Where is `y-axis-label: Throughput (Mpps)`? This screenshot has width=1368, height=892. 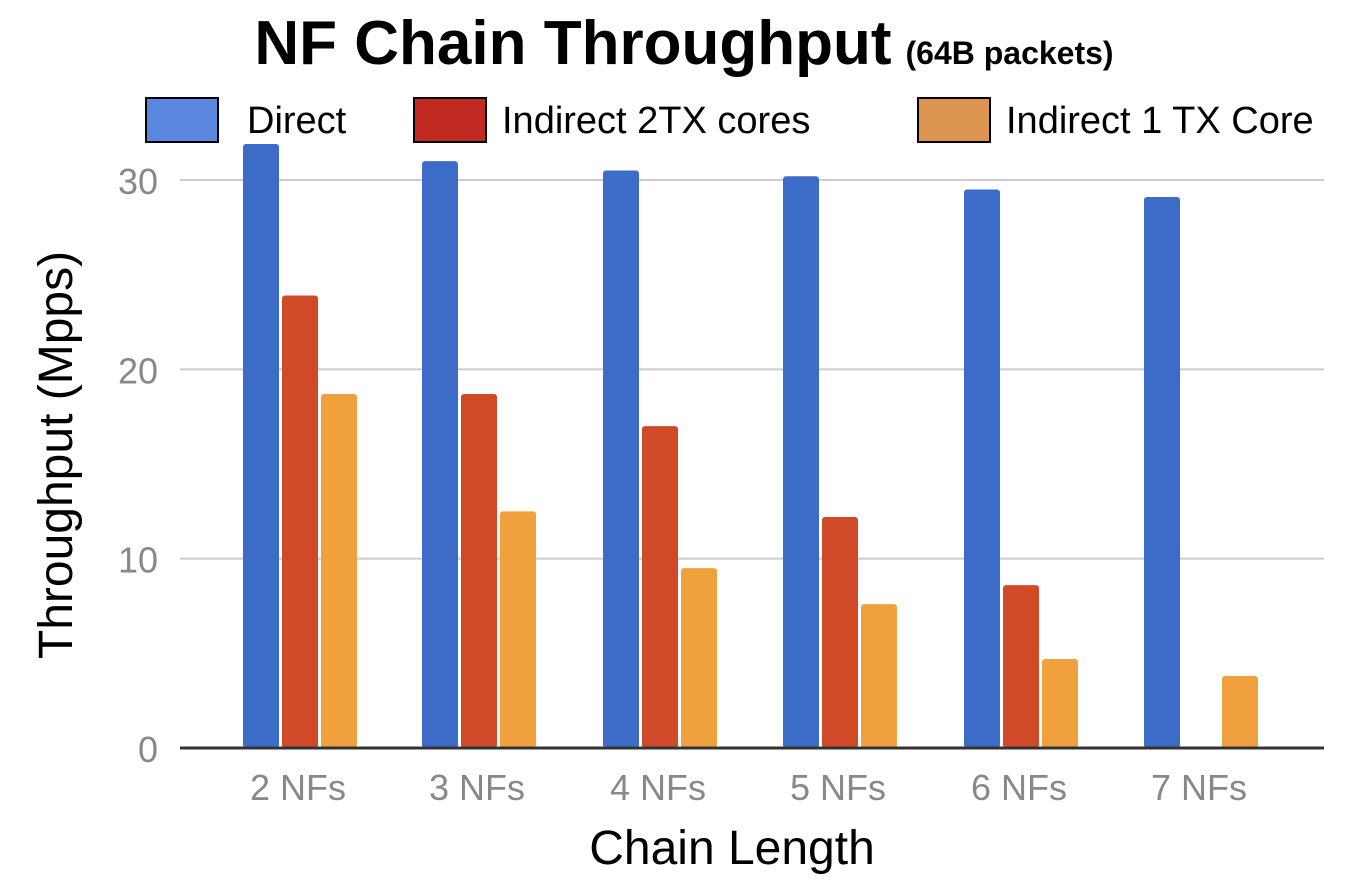 y-axis-label: Throughput (Mpps) is located at coordinates (56, 455).